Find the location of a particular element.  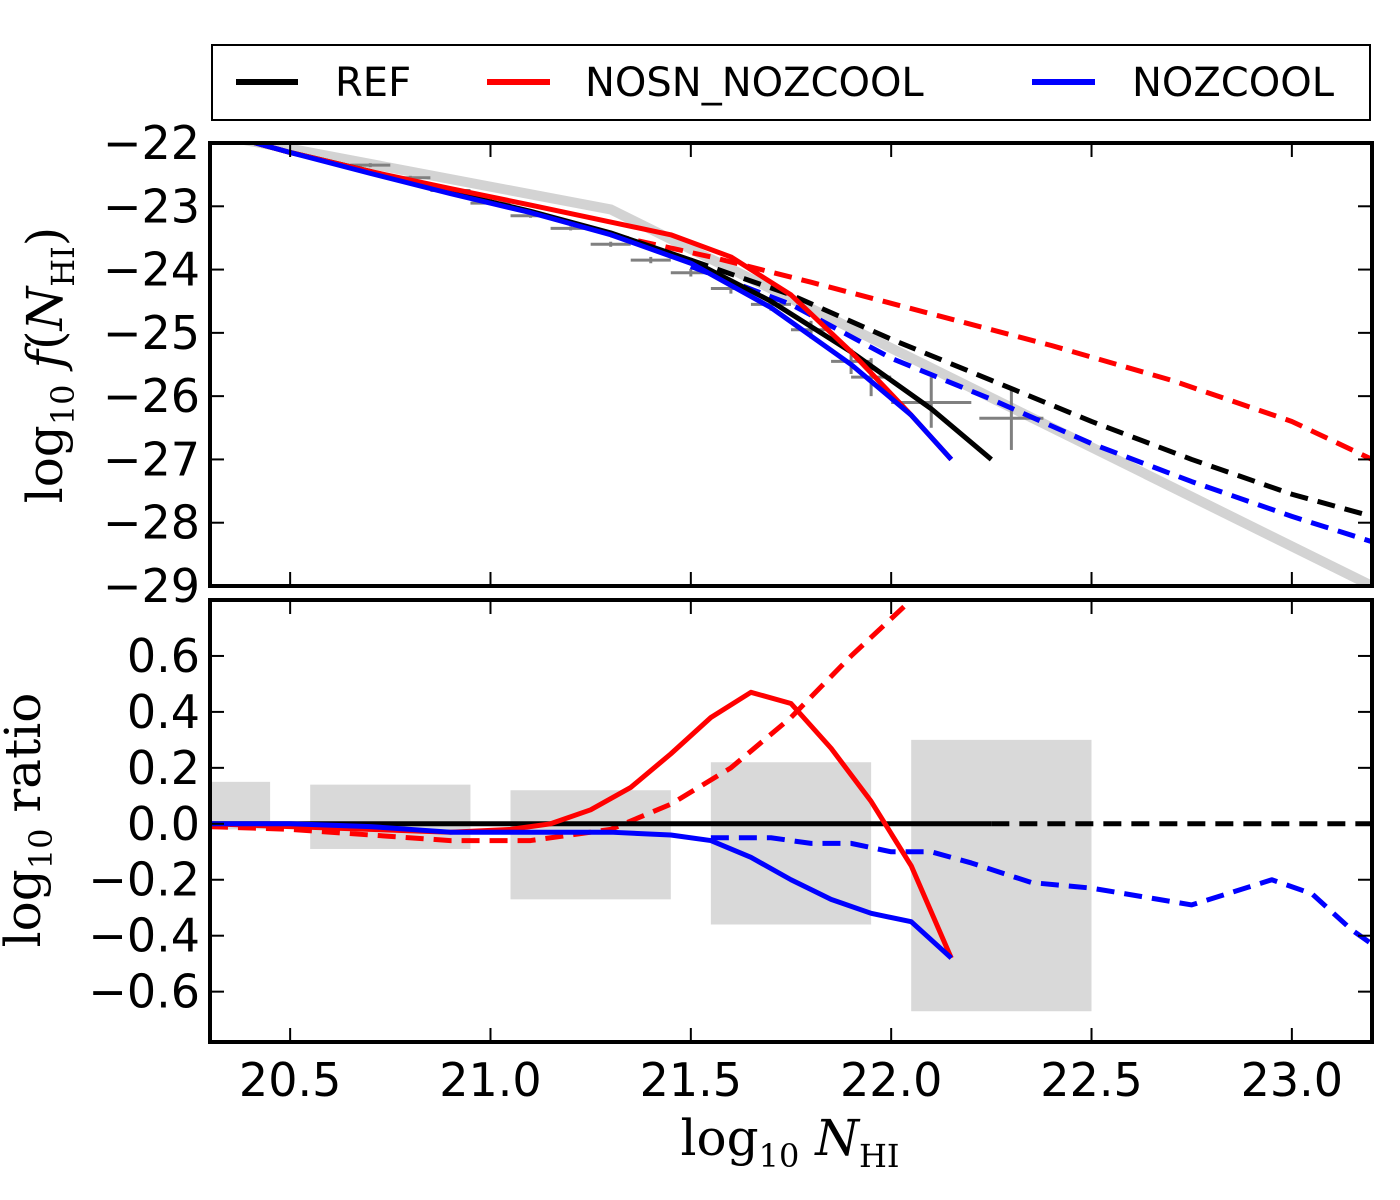

series-nosn-nozcool is located at coordinates (600, 302).